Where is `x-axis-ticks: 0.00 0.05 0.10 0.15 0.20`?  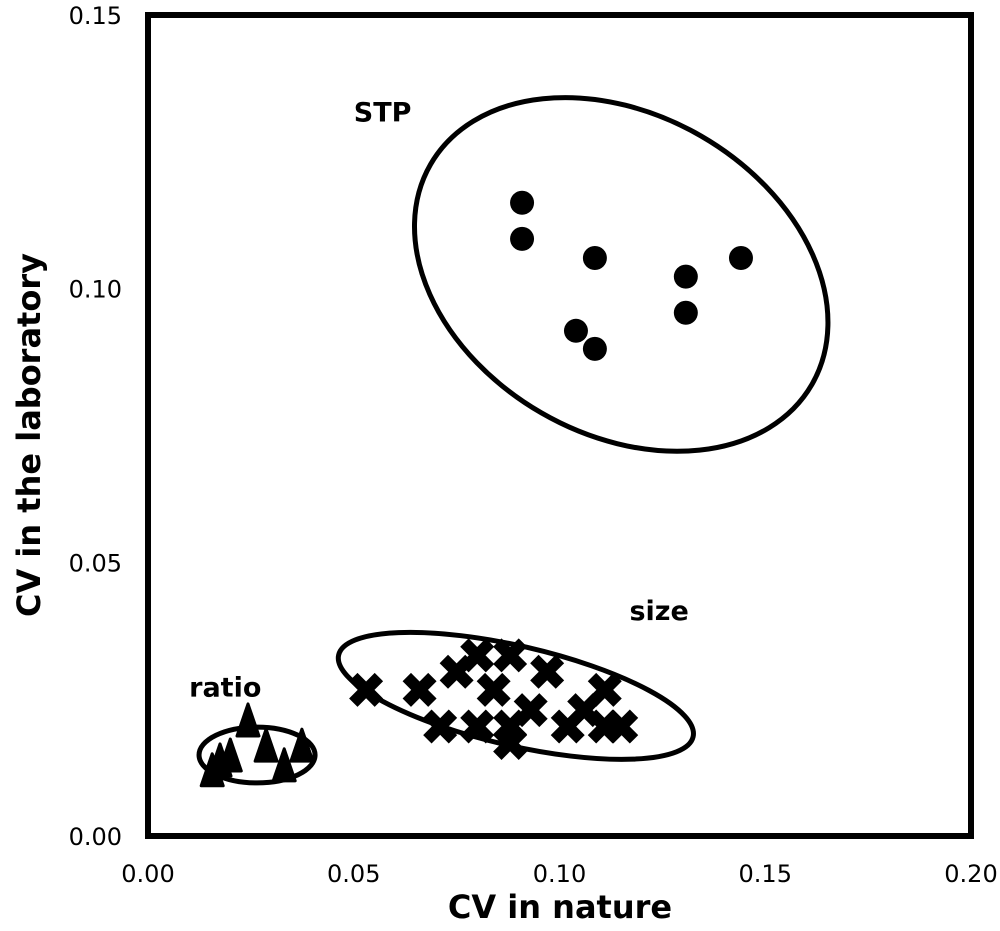
x-axis-ticks: 0.00 0.05 0.10 0.15 0.20 is located at coordinates (559, 874).